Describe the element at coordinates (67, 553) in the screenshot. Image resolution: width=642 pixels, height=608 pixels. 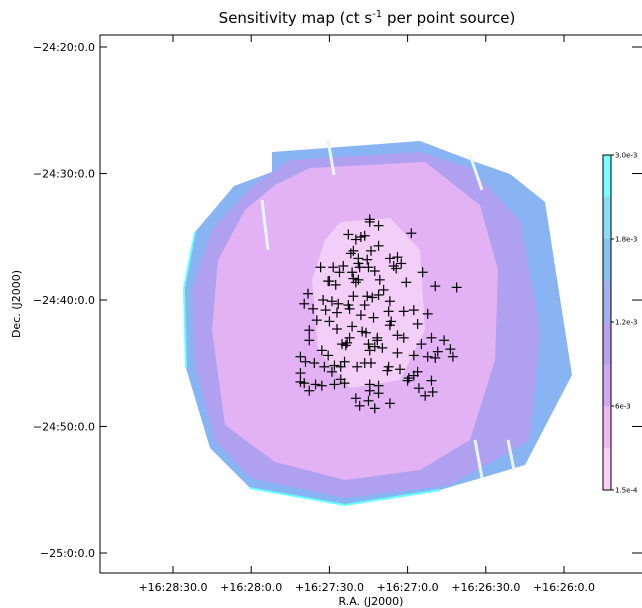
I see `y-tick-label: −25:0:0.0` at that location.